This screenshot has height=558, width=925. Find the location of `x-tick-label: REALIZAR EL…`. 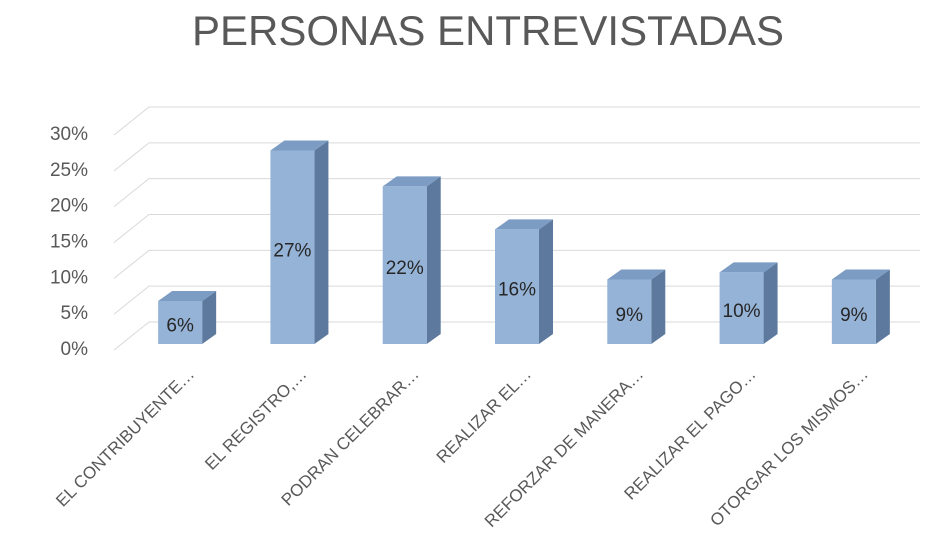

x-tick-label: REALIZAR EL… is located at coordinates (484, 416).